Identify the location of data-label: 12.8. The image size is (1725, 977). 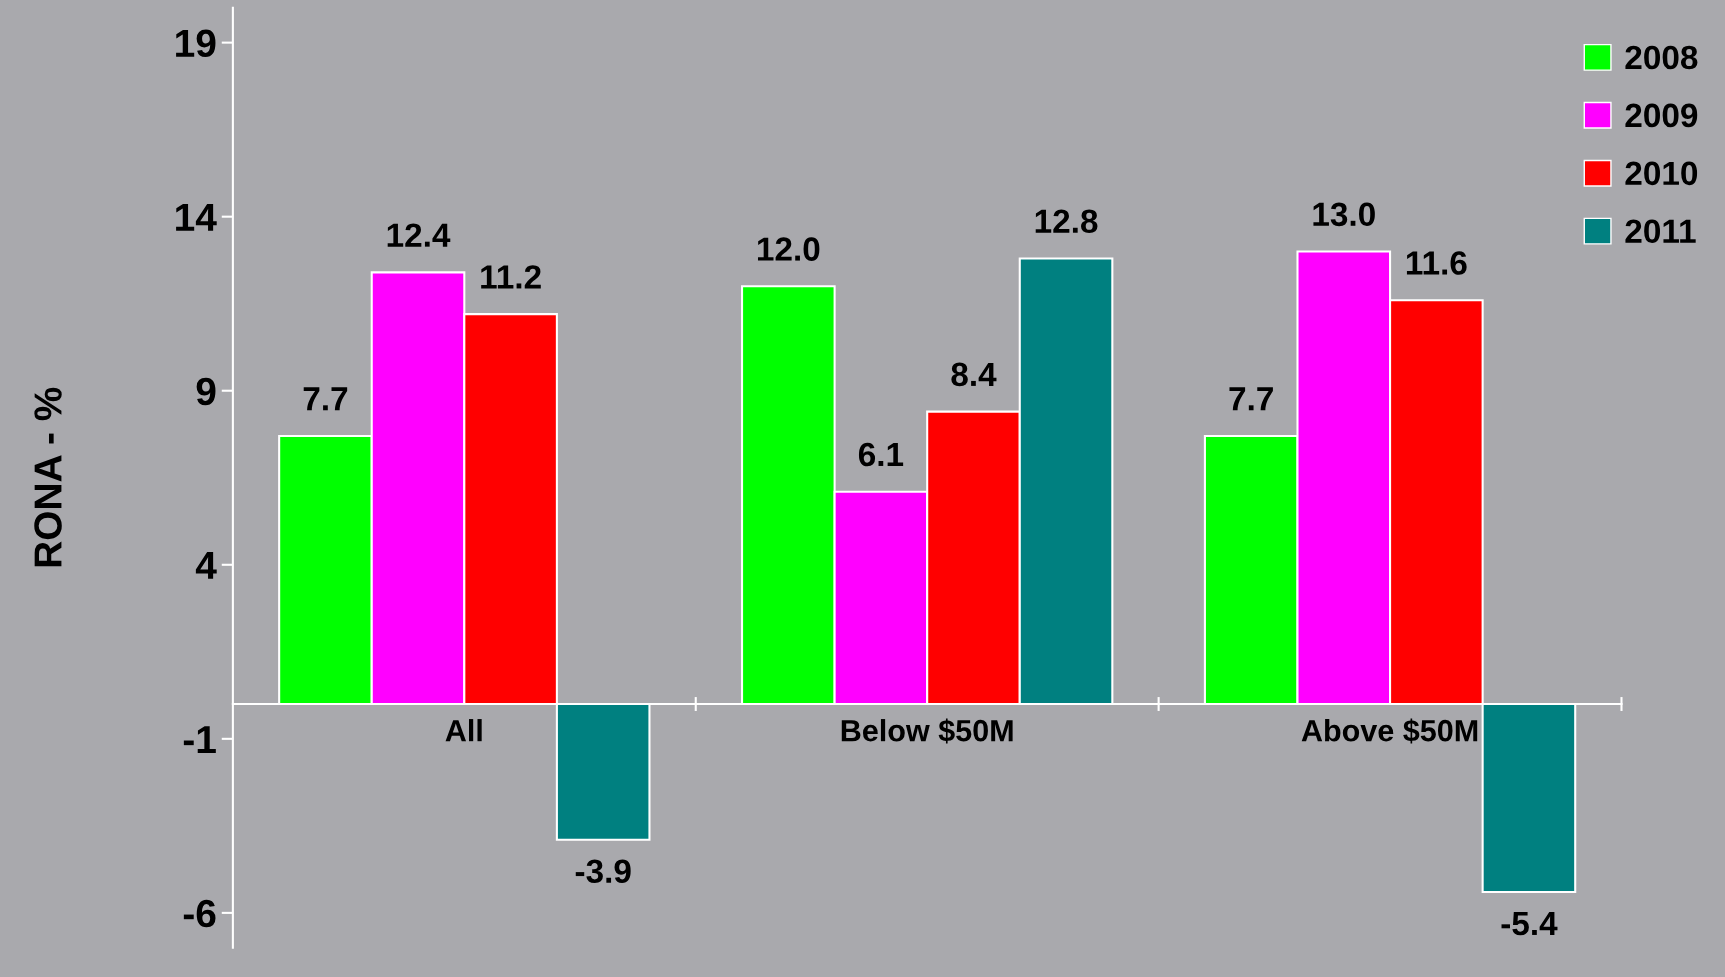
(1066, 221).